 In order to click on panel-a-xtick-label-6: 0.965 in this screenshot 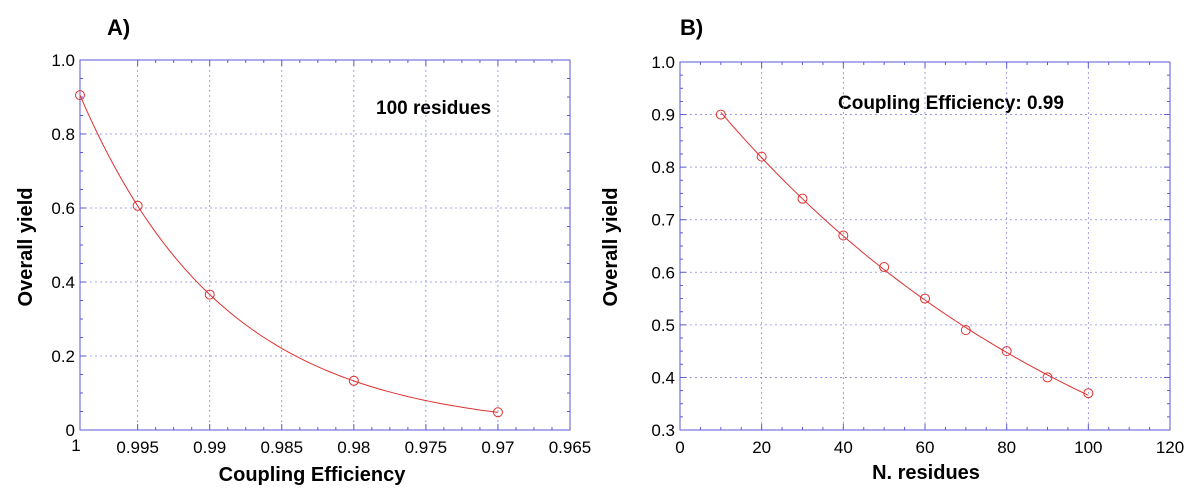, I will do `click(570, 447)`.